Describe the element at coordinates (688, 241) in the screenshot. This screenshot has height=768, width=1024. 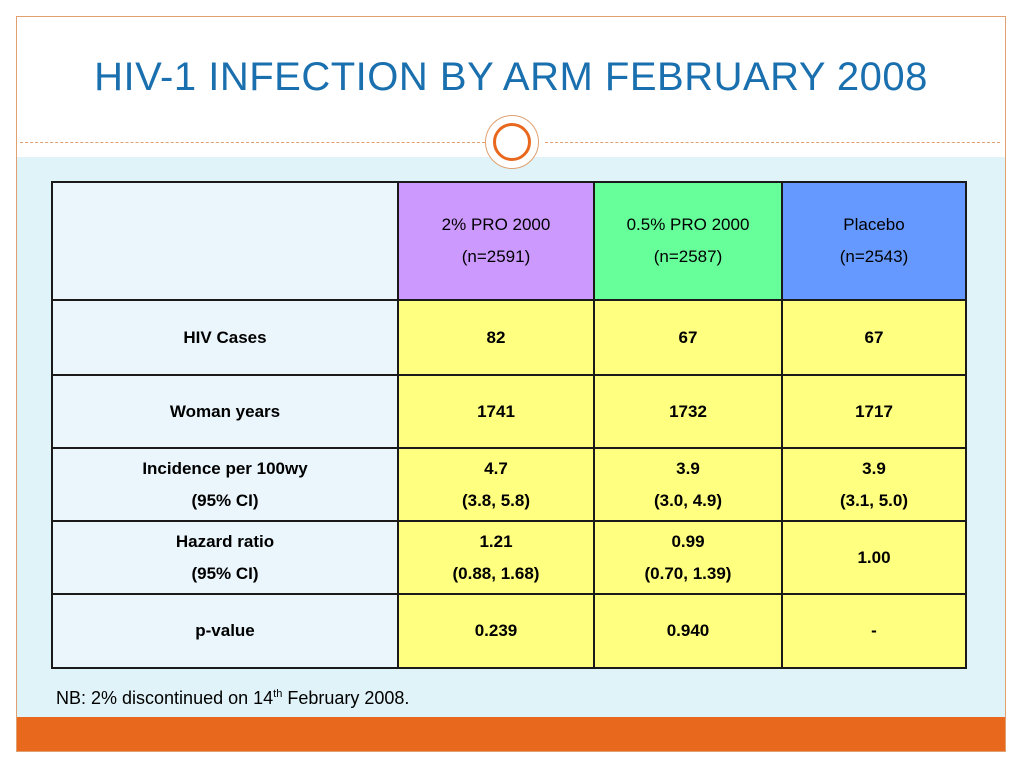
I see `header-arm-05pct: 0.5% PRO 2000 (n=2587)` at that location.